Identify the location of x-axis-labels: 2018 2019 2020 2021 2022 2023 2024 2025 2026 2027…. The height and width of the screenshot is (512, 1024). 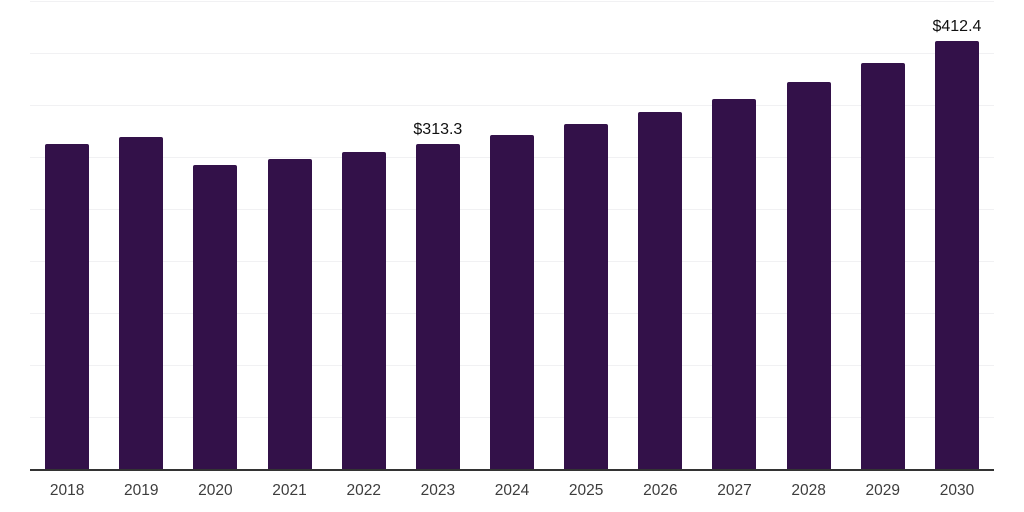
(512, 490).